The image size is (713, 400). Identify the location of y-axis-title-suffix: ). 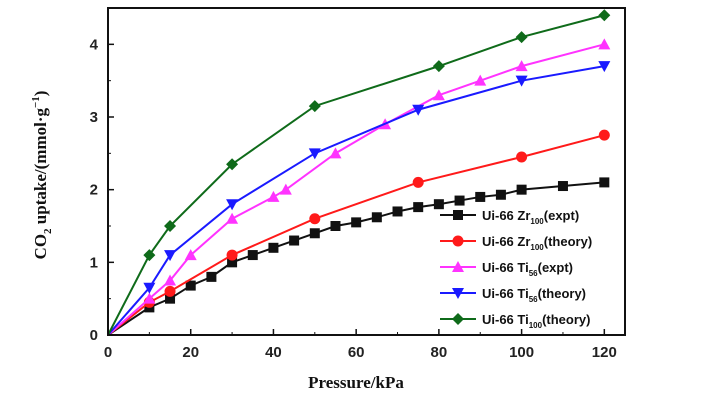
(40, 94).